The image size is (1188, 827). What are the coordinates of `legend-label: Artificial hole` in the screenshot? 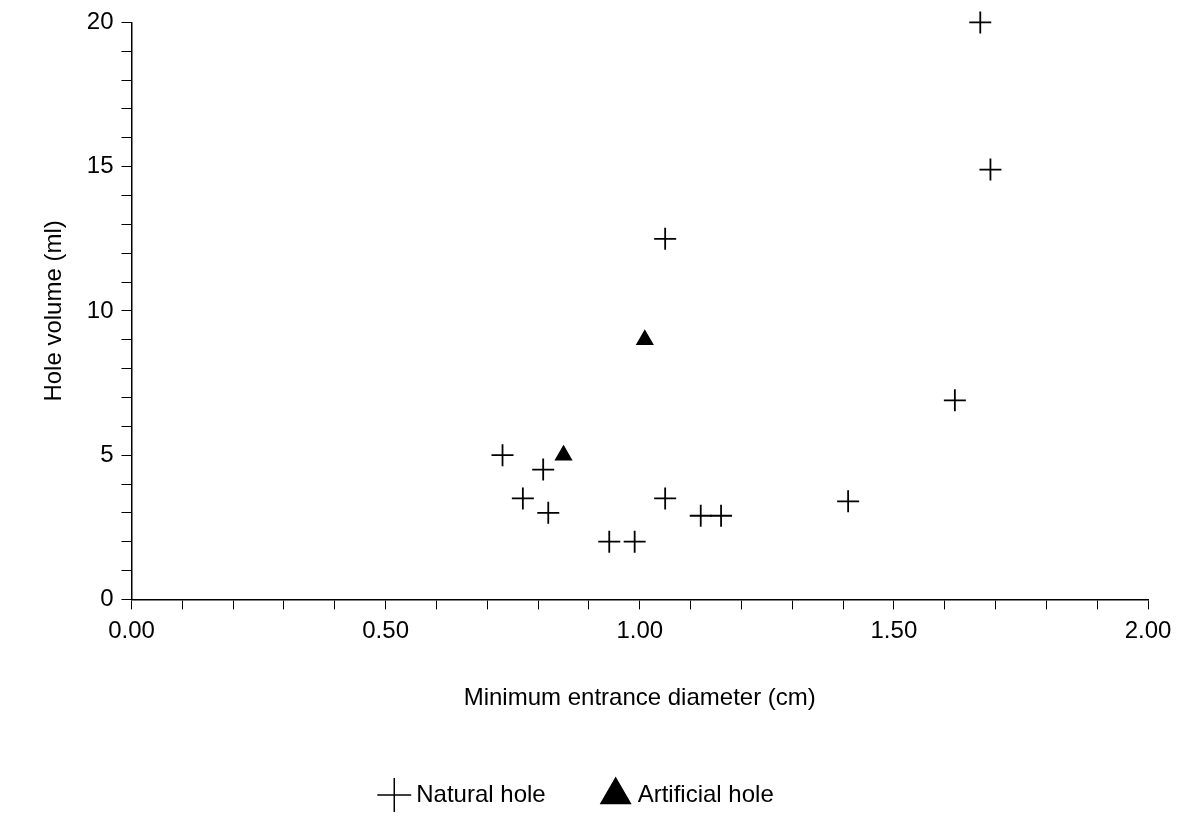 It's located at (705, 793).